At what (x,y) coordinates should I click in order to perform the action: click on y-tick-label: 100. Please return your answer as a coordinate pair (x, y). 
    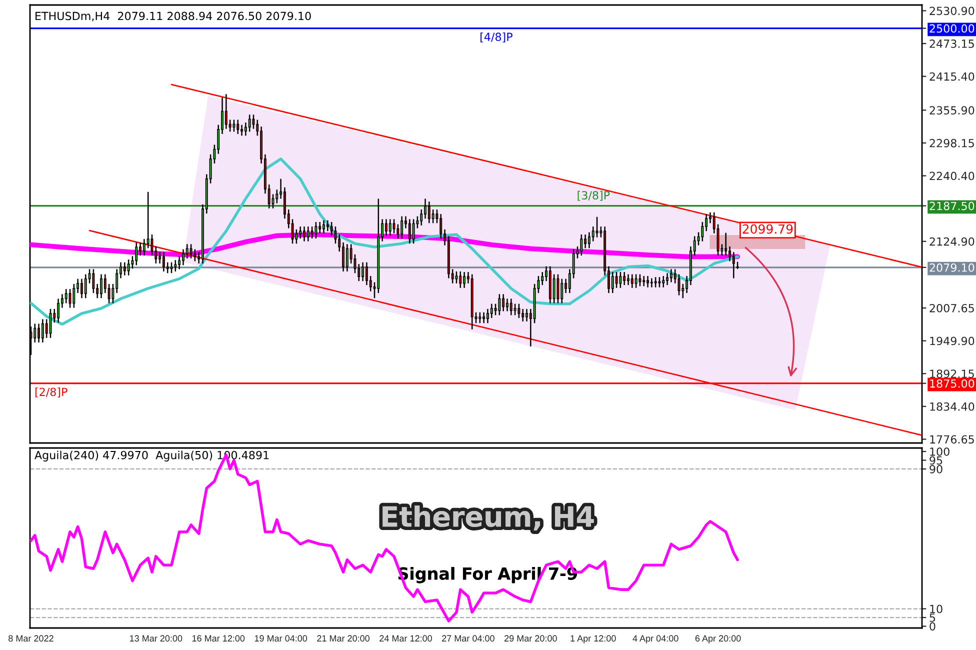
    Looking at the image, I should click on (940, 451).